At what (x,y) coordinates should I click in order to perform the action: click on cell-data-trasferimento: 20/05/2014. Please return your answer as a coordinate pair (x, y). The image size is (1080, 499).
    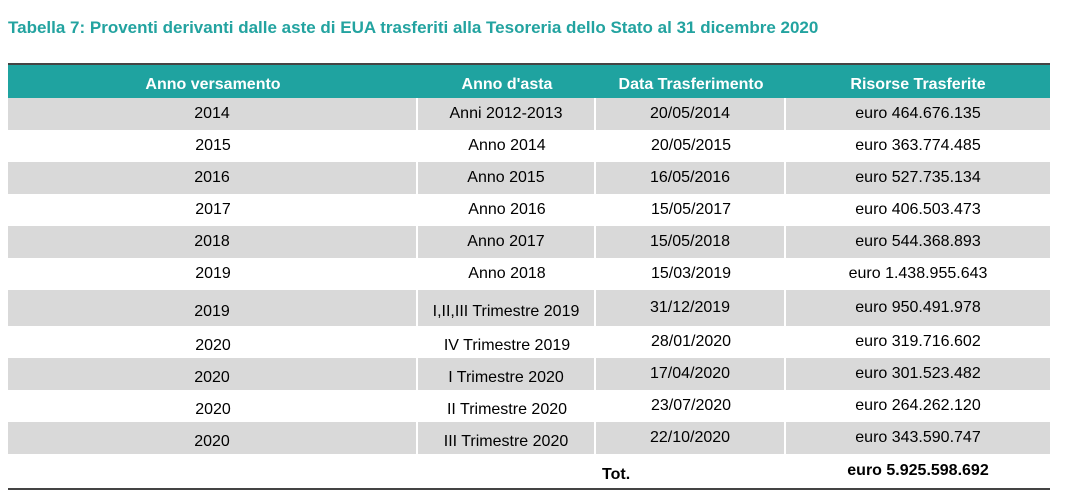
    Looking at the image, I should click on (691, 114).